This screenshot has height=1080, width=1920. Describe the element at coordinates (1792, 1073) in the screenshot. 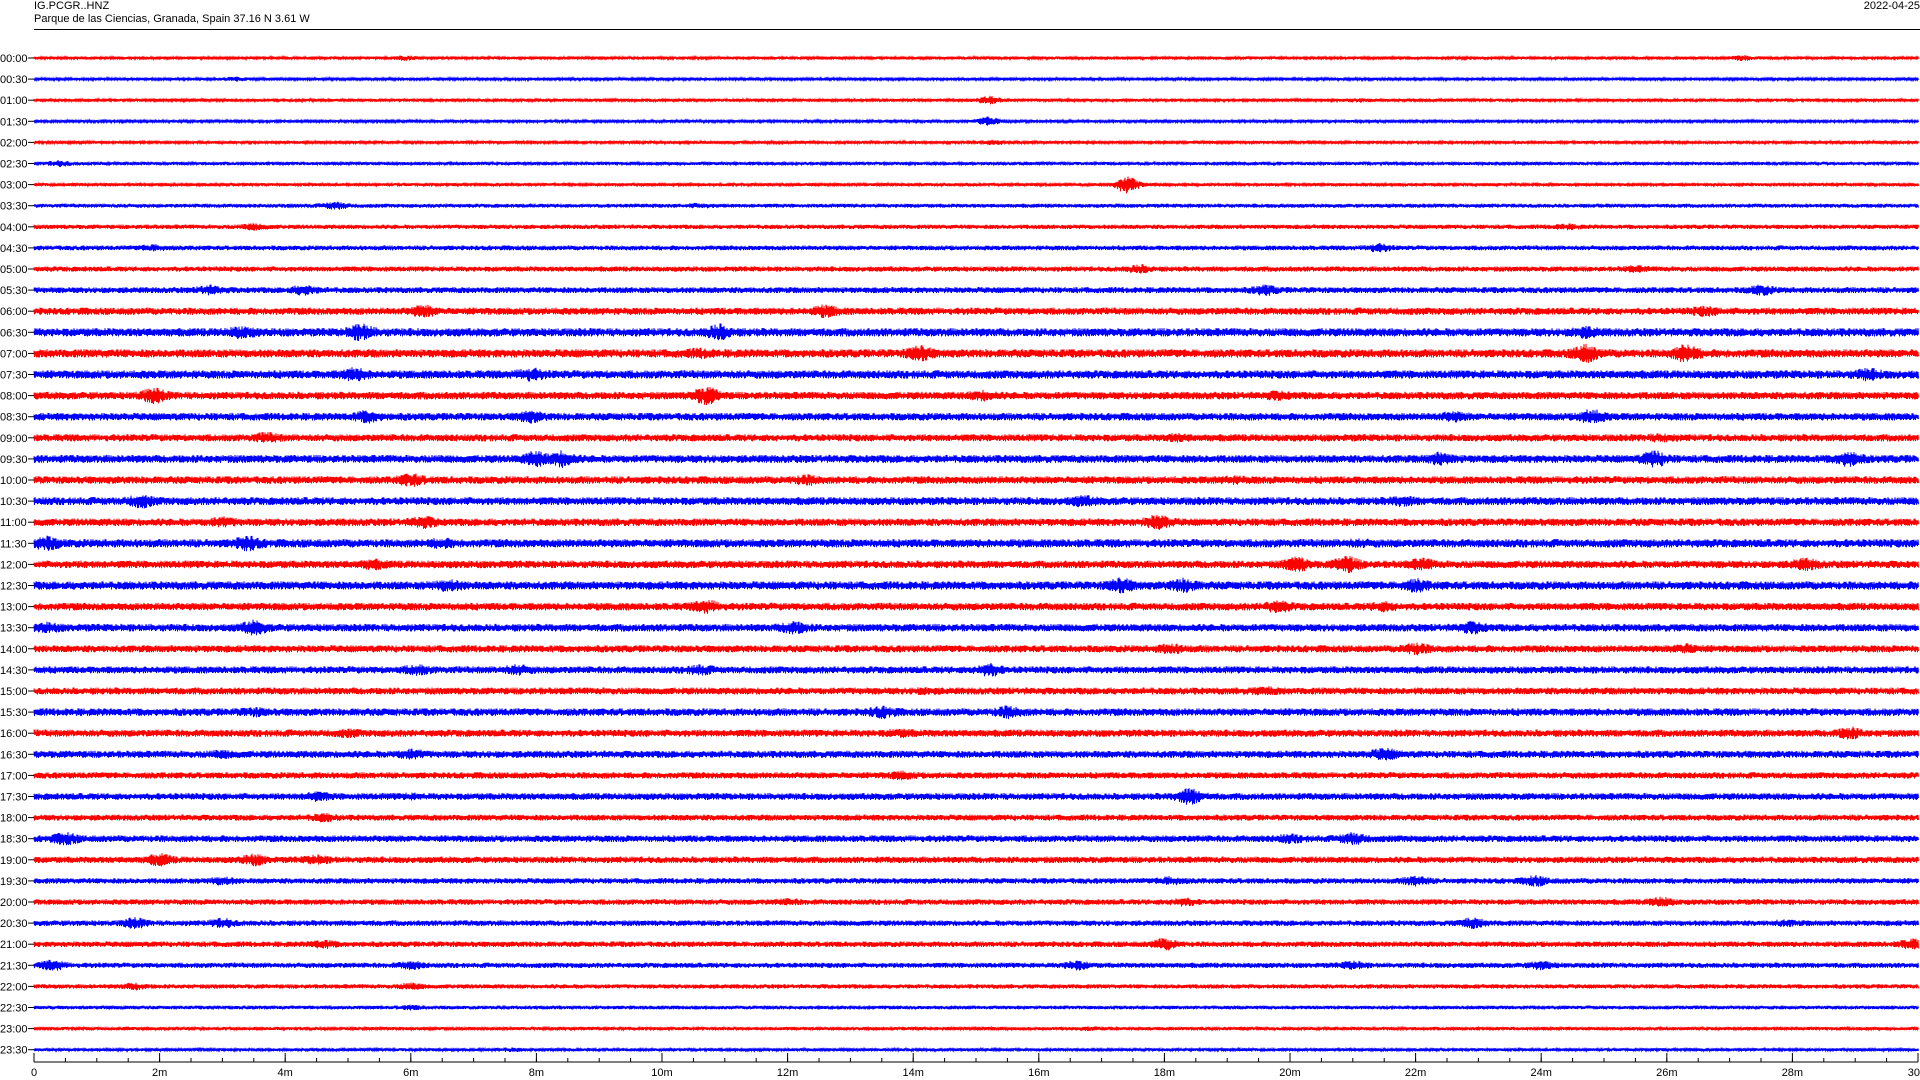

I see `x-tick-label: 28m` at that location.